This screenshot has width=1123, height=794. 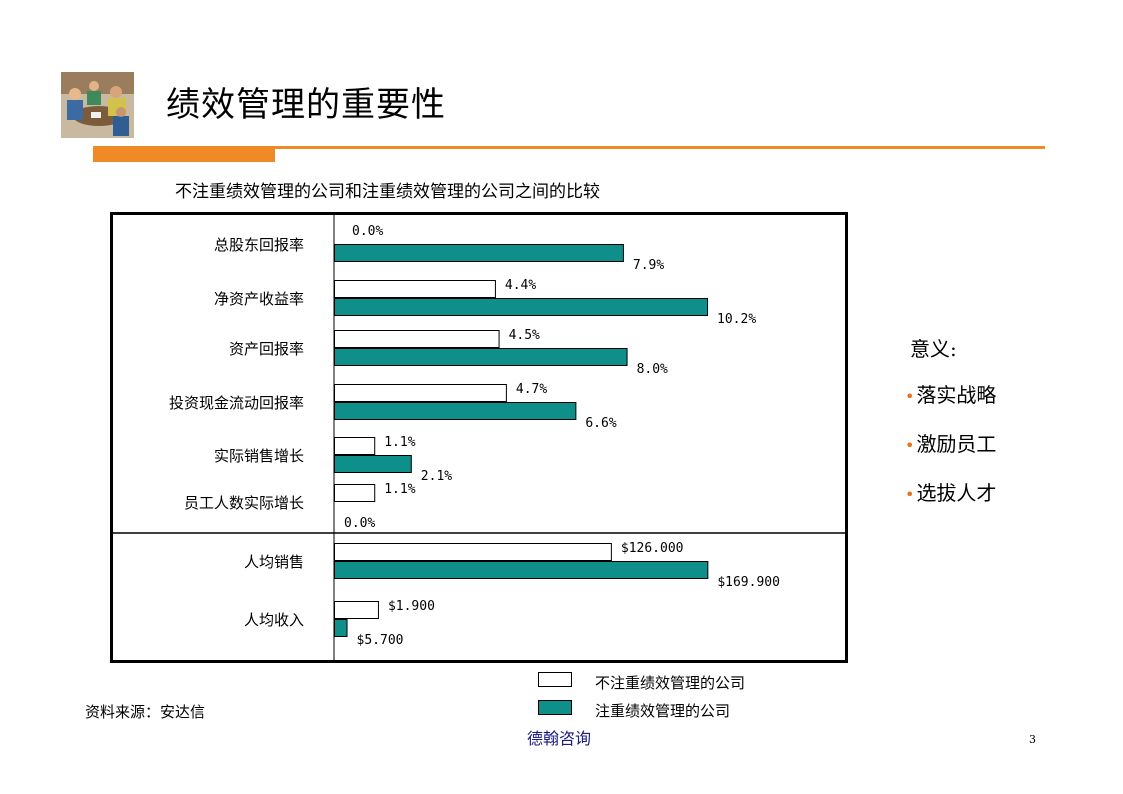 What do you see at coordinates (951, 444) in the screenshot?
I see `significance-item: • 激励员工` at bounding box center [951, 444].